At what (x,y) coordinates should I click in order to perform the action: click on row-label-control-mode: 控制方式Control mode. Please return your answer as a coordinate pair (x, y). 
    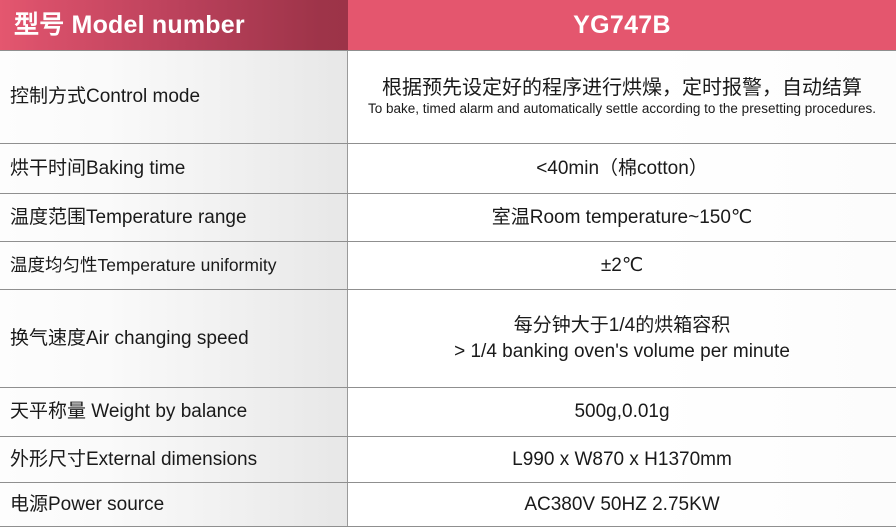
    Looking at the image, I should click on (174, 97).